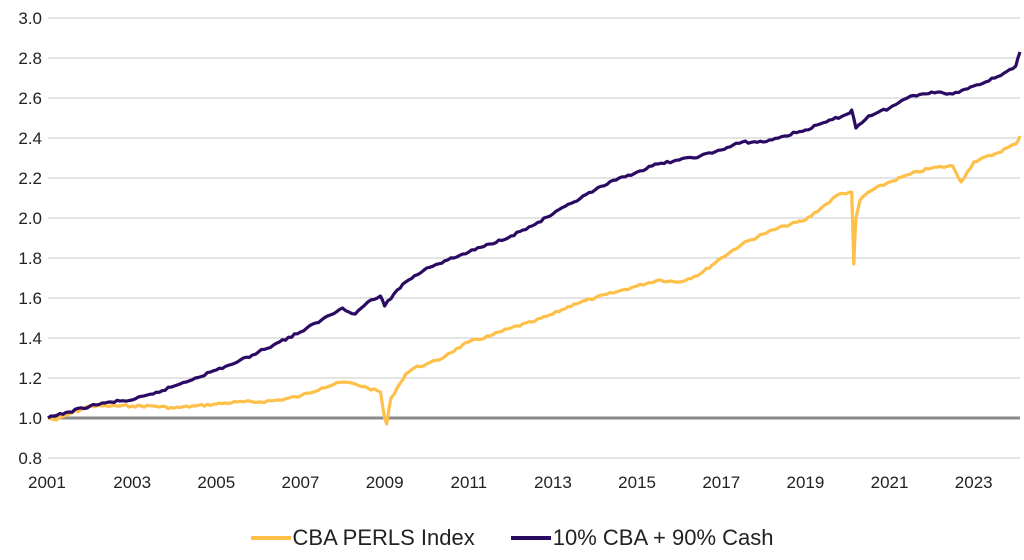  What do you see at coordinates (383, 537) in the screenshot?
I see `legend-label-perls: CBA PERLS Index` at bounding box center [383, 537].